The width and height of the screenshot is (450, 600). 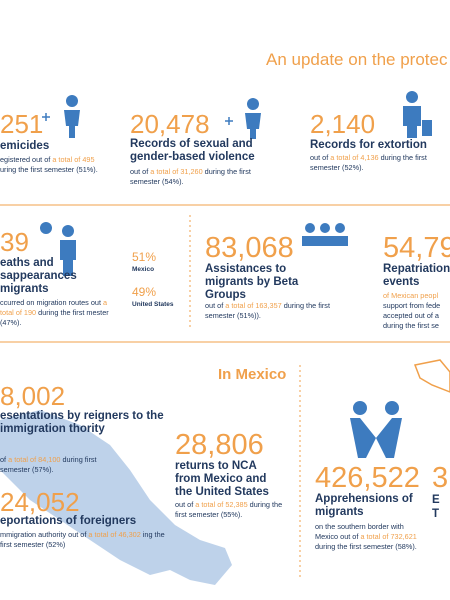 What do you see at coordinates (364, 505) in the screenshot?
I see `stat-label: Apprehensions of migrants` at bounding box center [364, 505].